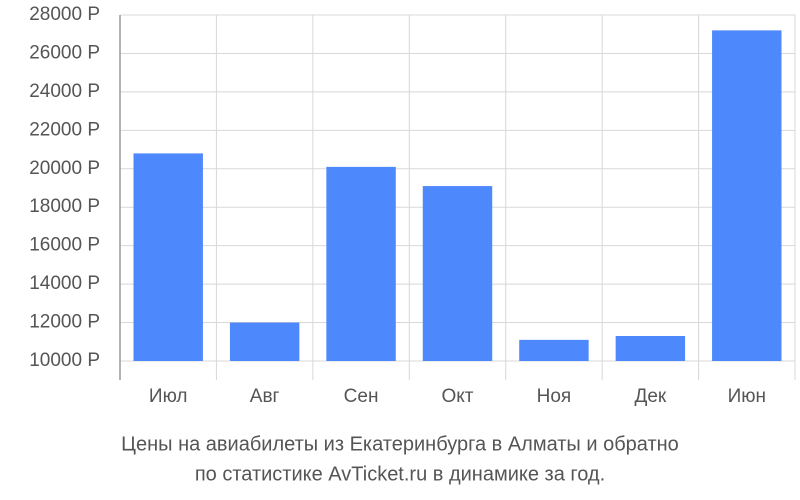 The height and width of the screenshot is (500, 800). Describe the element at coordinates (64, 52) in the screenshot. I see `y-tick-label: 26000 Р` at that location.